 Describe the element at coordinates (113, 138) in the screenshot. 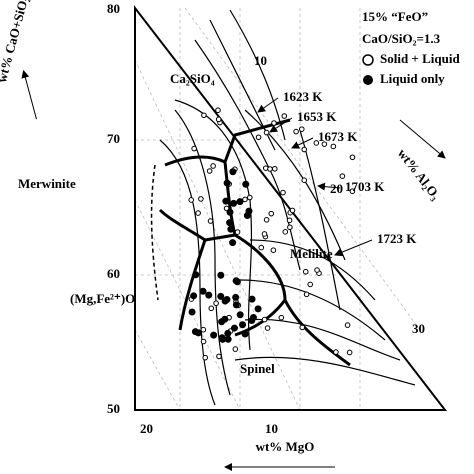

I see `tick-label: 70` at that location.